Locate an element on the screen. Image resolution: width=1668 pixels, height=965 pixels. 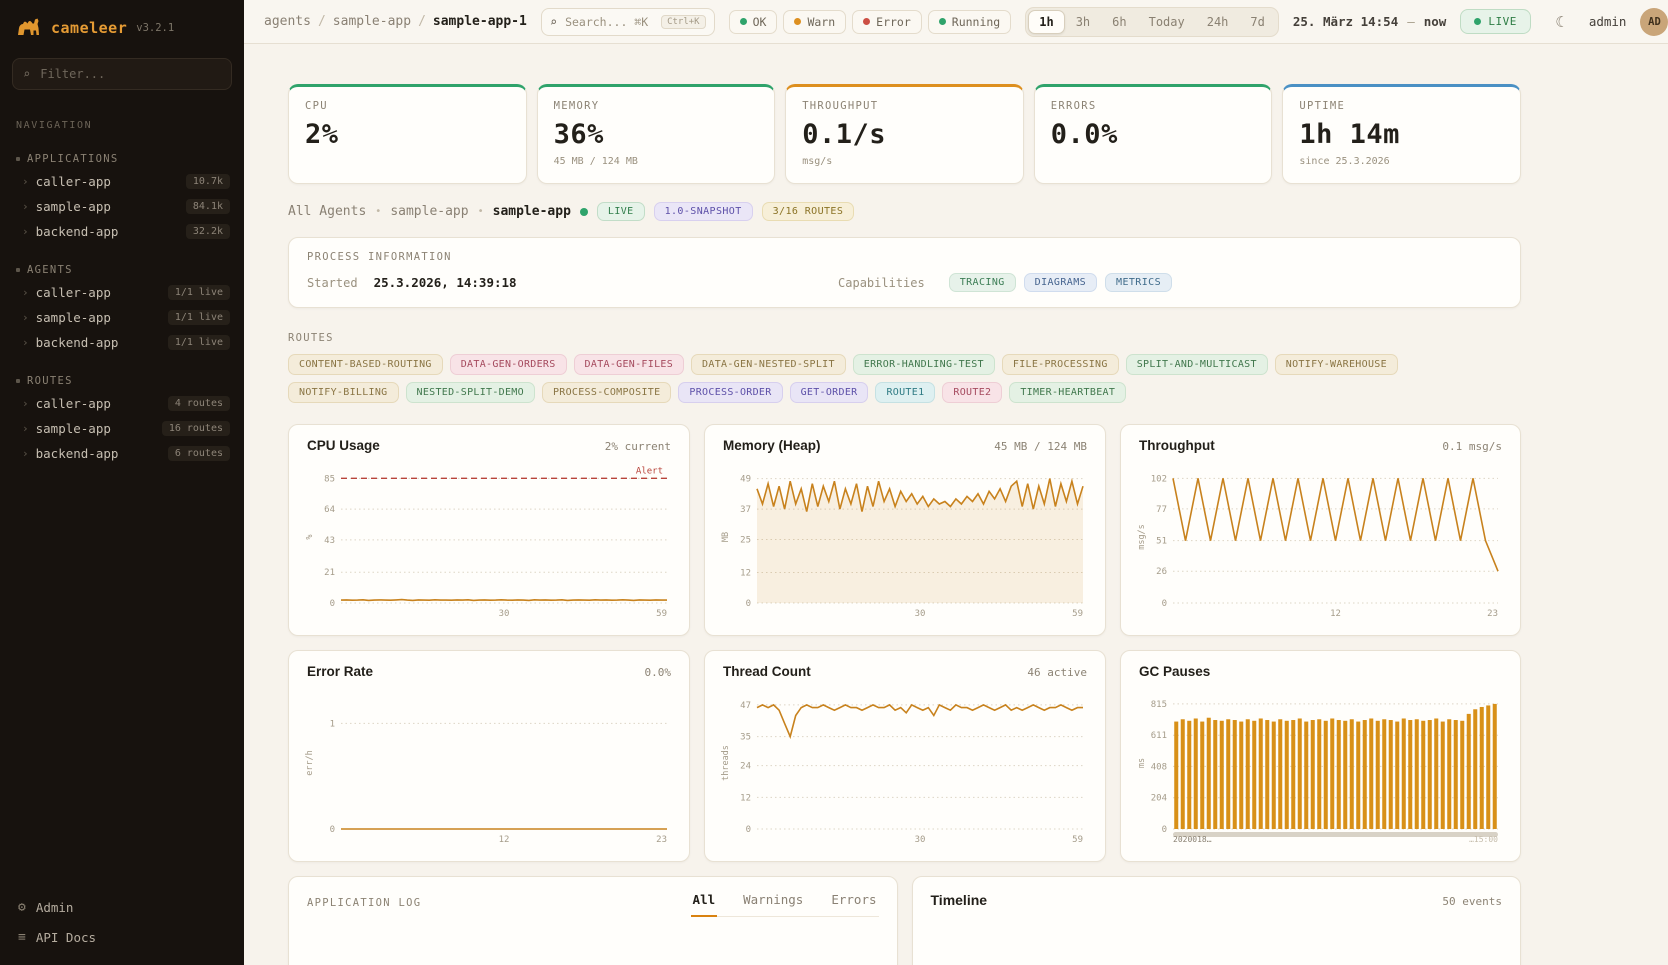
route-chip-data-gen-nested-split: DATA-GEN-NESTED-SPLIT is located at coordinates (768, 364).